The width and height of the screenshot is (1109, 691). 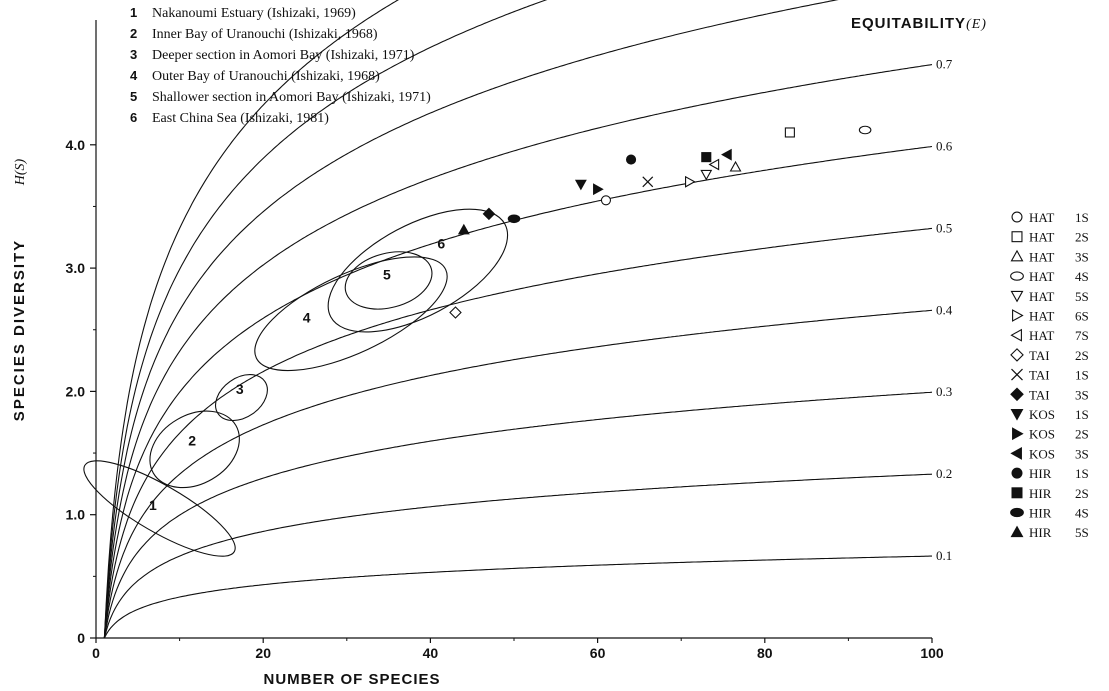 What do you see at coordinates (76, 268) in the screenshot?
I see `y-tick-label: 3.0` at bounding box center [76, 268].